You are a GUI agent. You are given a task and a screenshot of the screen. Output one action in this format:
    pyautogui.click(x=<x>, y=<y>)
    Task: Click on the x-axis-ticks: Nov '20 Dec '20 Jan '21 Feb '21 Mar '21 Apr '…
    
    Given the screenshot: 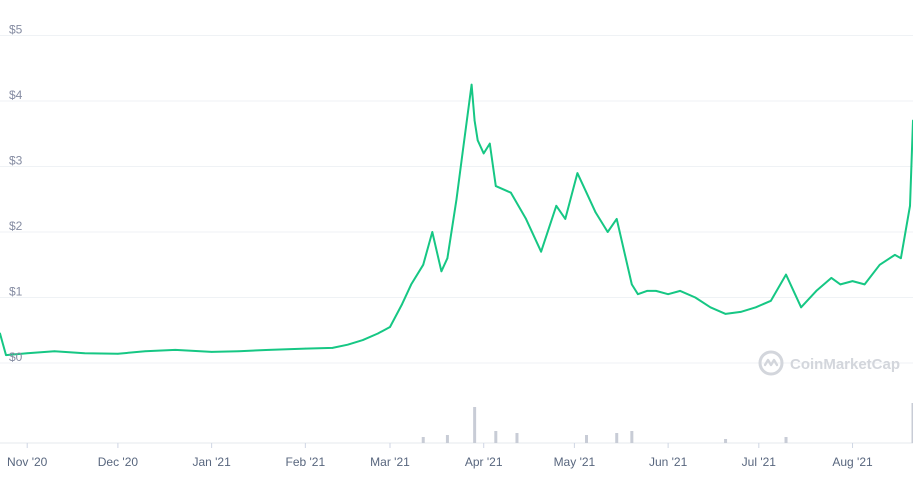 What is the action you would take?
    pyautogui.click(x=440, y=456)
    